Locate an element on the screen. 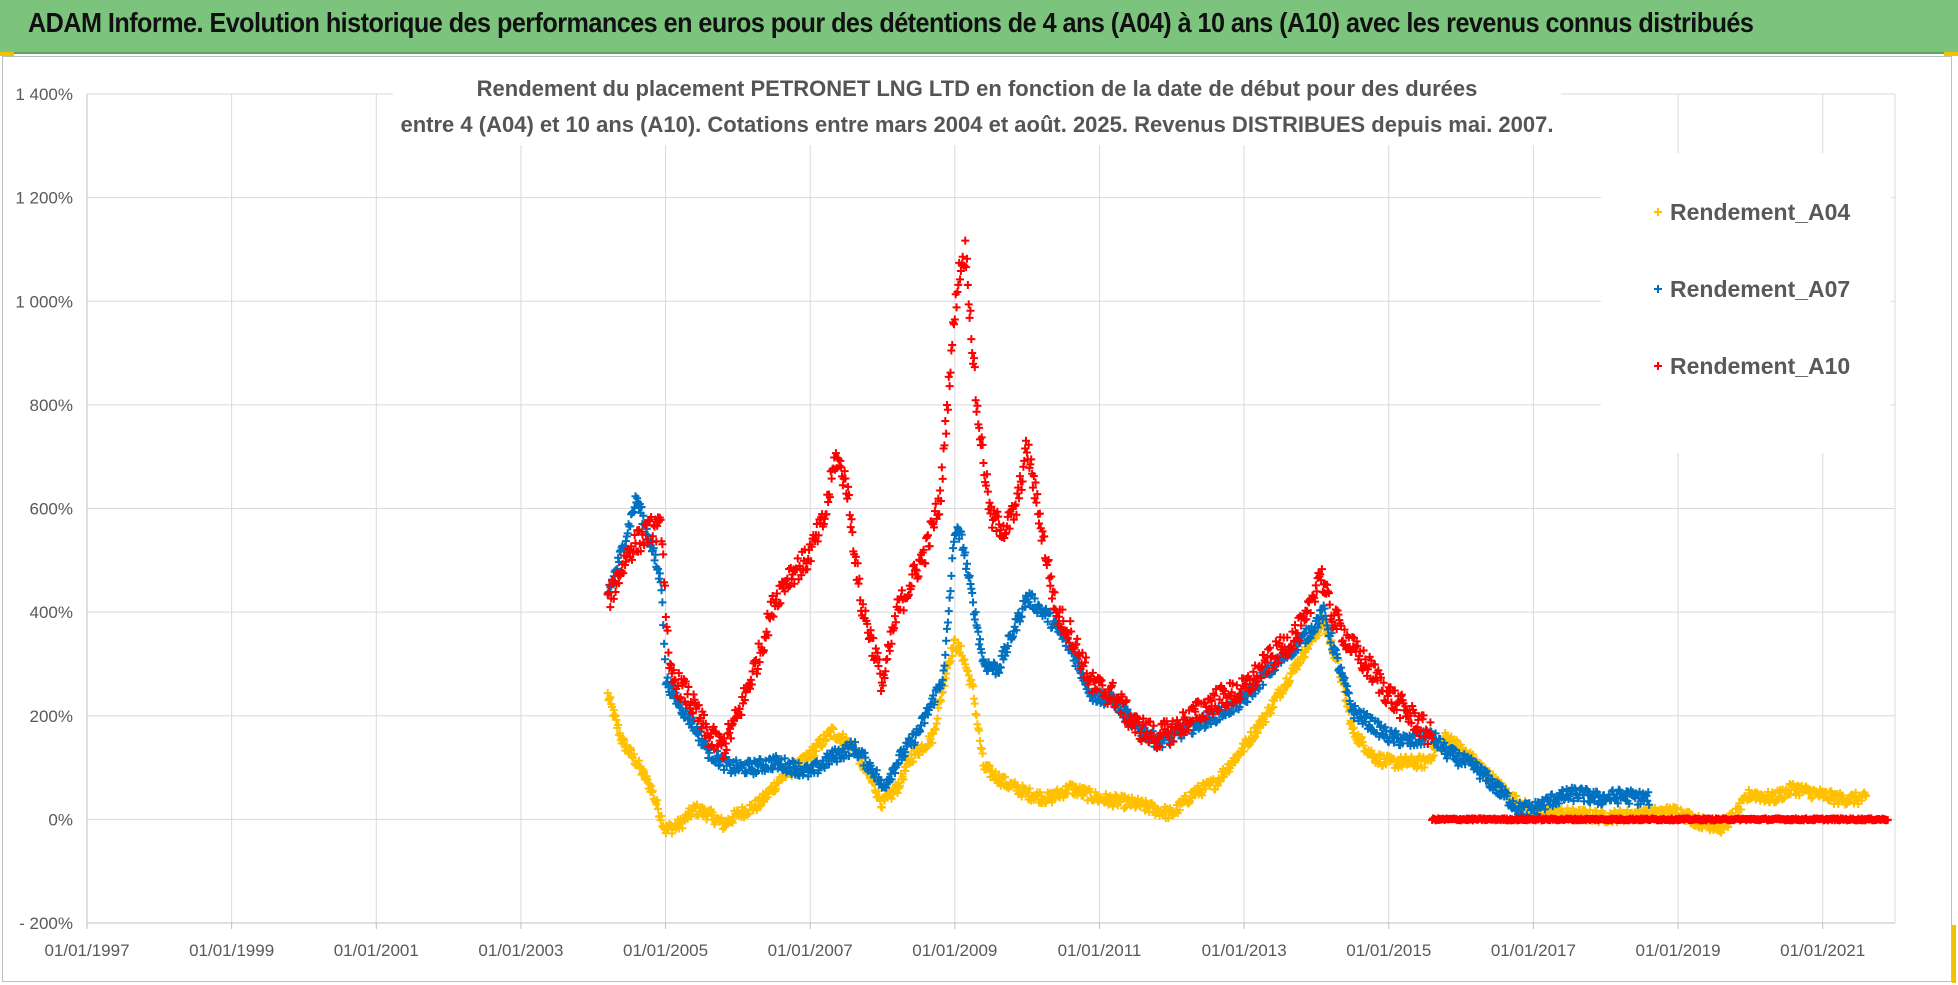 The width and height of the screenshot is (1958, 985). x-tick-label: 01/01/2005 is located at coordinates (665, 950).